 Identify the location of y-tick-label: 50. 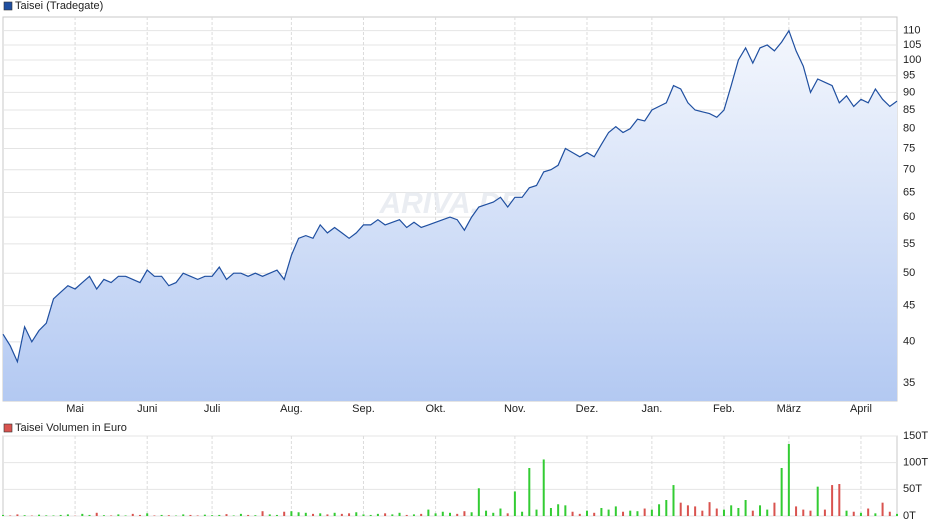
(909, 273).